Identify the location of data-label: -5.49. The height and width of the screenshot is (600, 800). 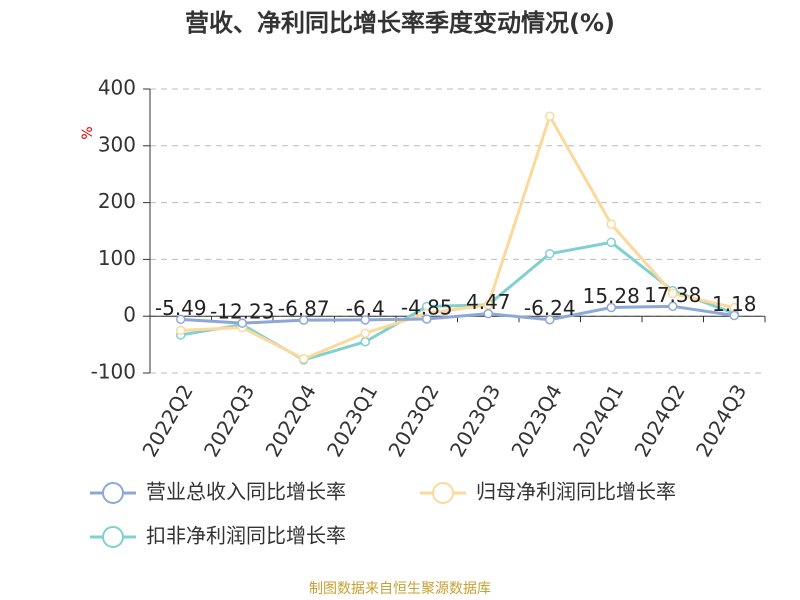
(181, 308).